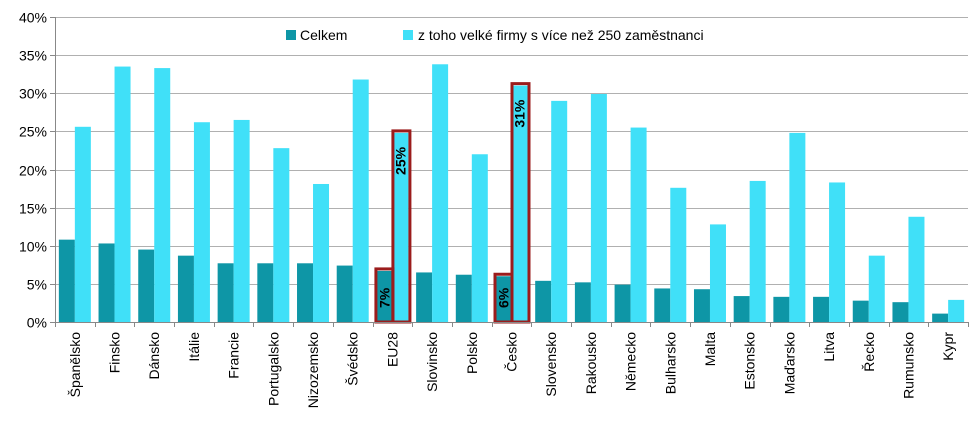 The width and height of the screenshot is (978, 426). What do you see at coordinates (37, 285) in the screenshot?
I see `y-tick-label: 5%` at bounding box center [37, 285].